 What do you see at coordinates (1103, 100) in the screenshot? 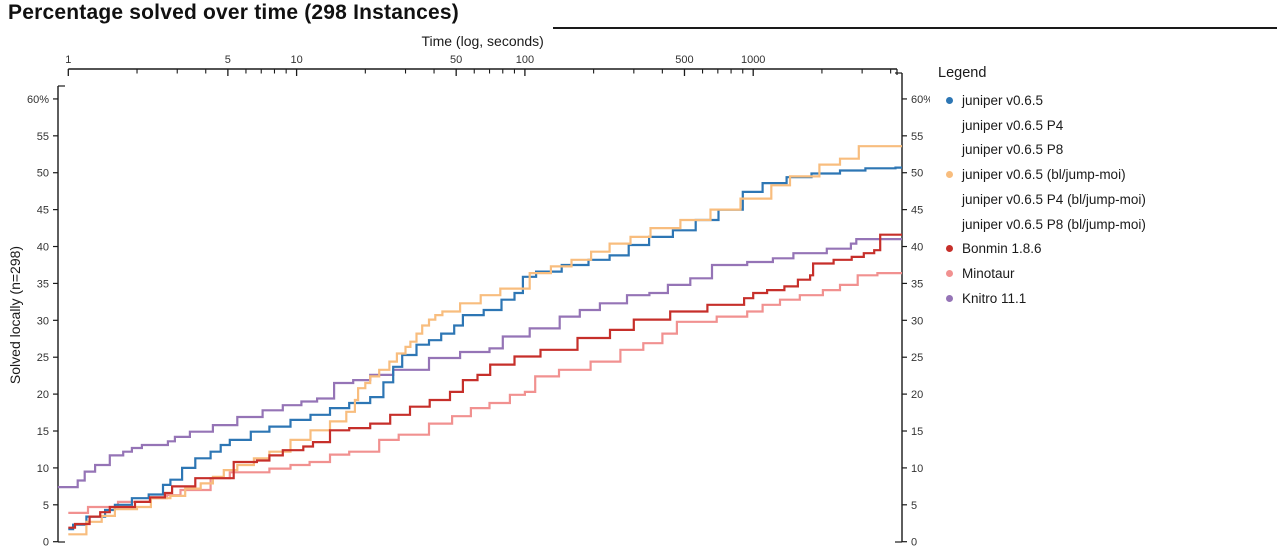
I see `legend-item-juniper-v0-6-5: juniper v0.6.5` at bounding box center [1103, 100].